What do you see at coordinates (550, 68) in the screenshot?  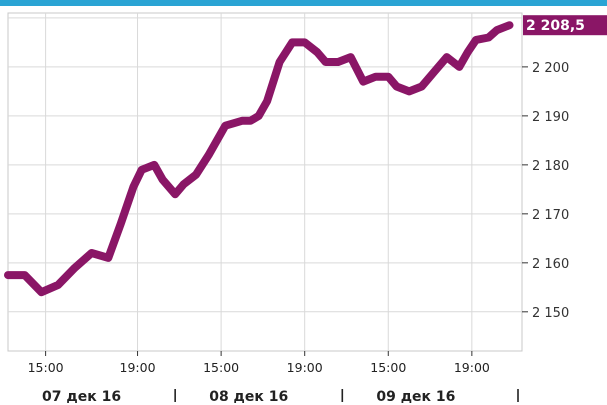 I see `y-tick-label: 2 200` at bounding box center [550, 68].